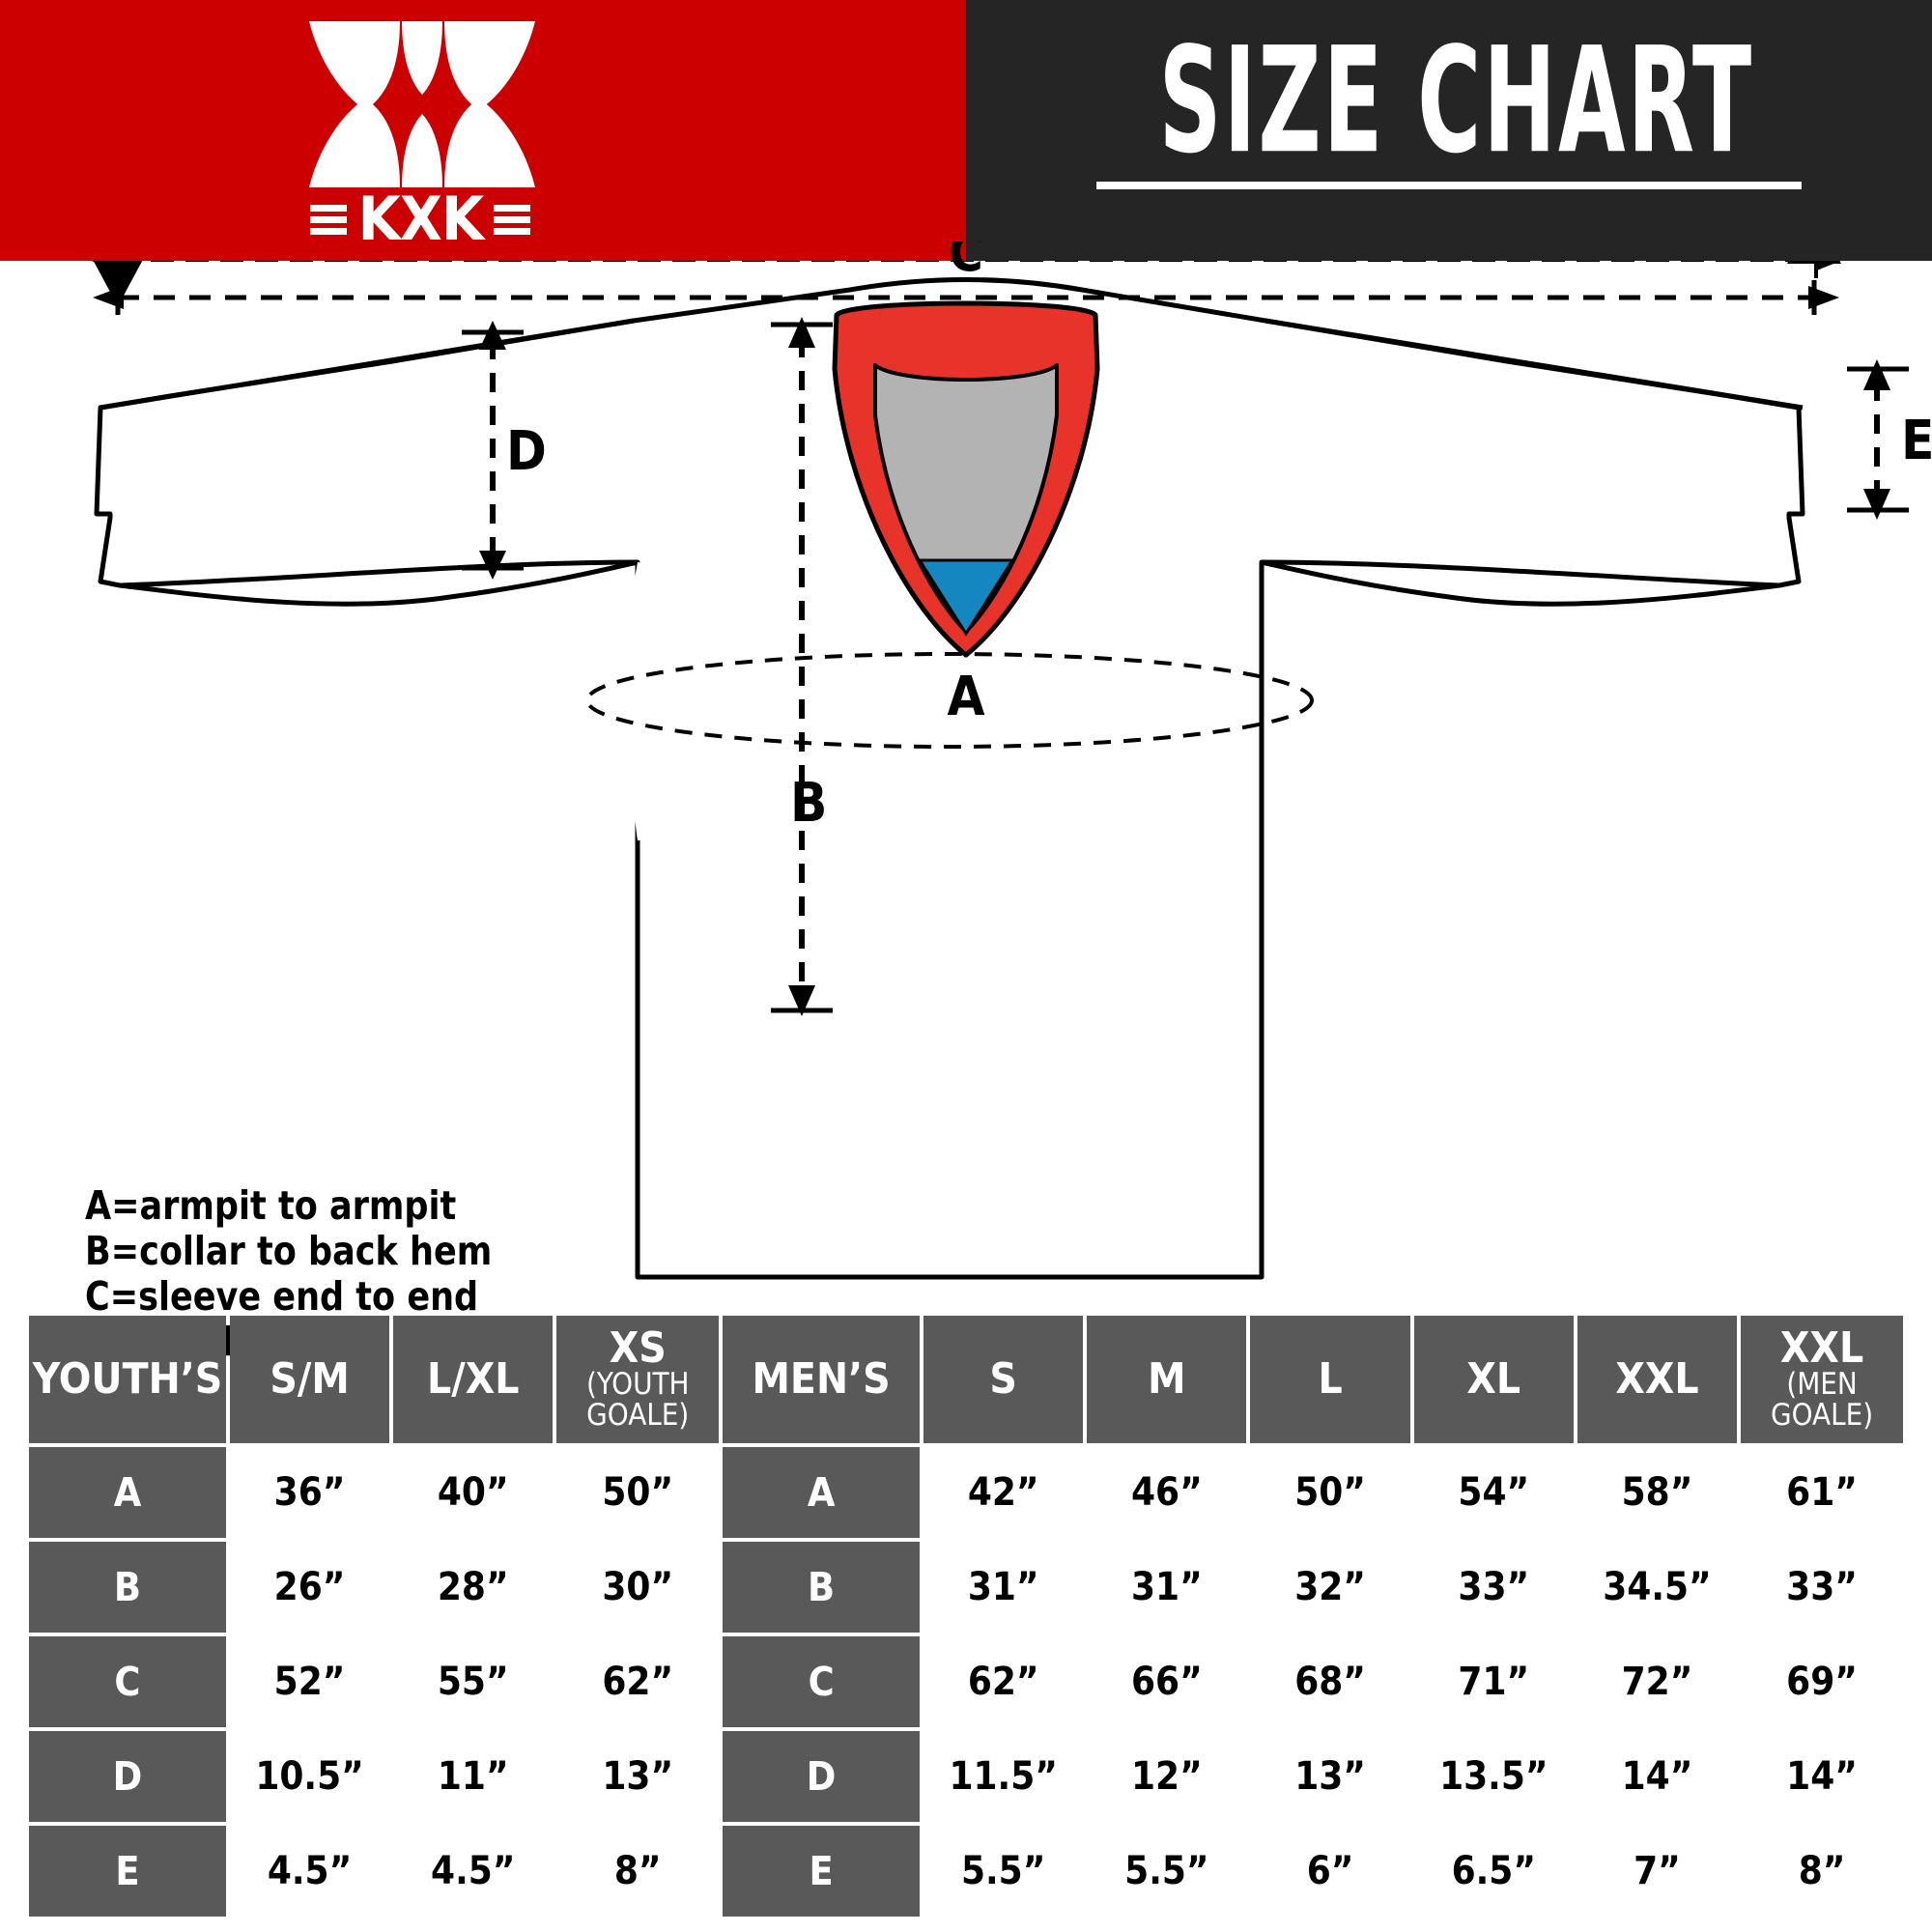  Describe the element at coordinates (1657, 1681) in the screenshot. I see `cell-mens-xxl-c: 72”` at that location.